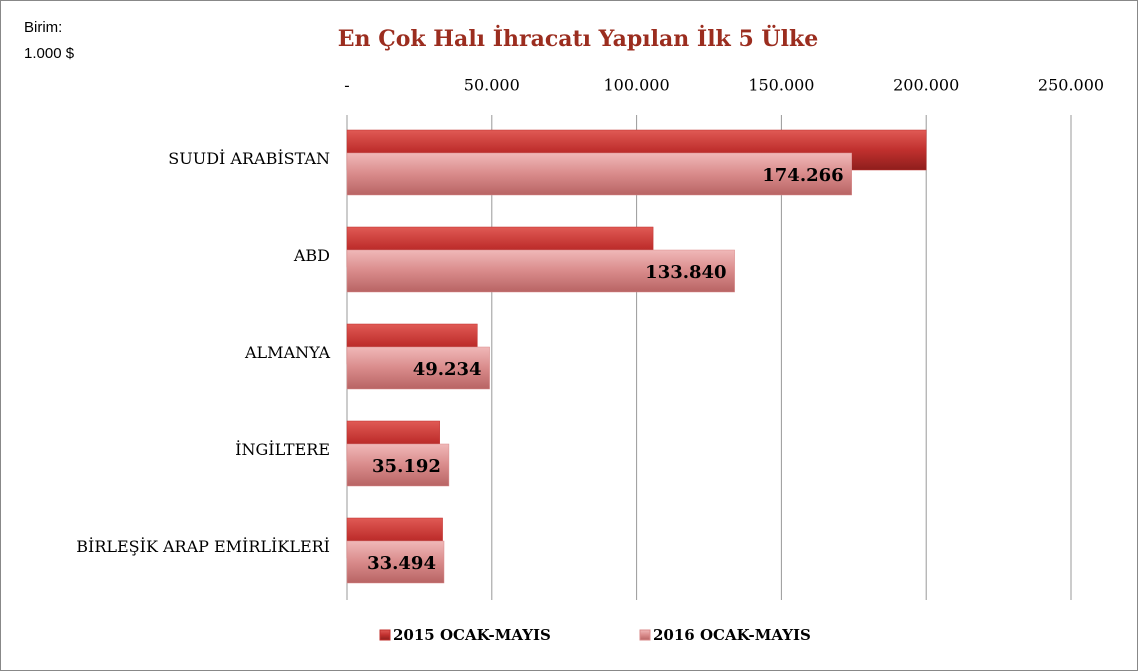  What do you see at coordinates (401, 563) in the screenshot?
I see `data-label: 33.494` at bounding box center [401, 563].